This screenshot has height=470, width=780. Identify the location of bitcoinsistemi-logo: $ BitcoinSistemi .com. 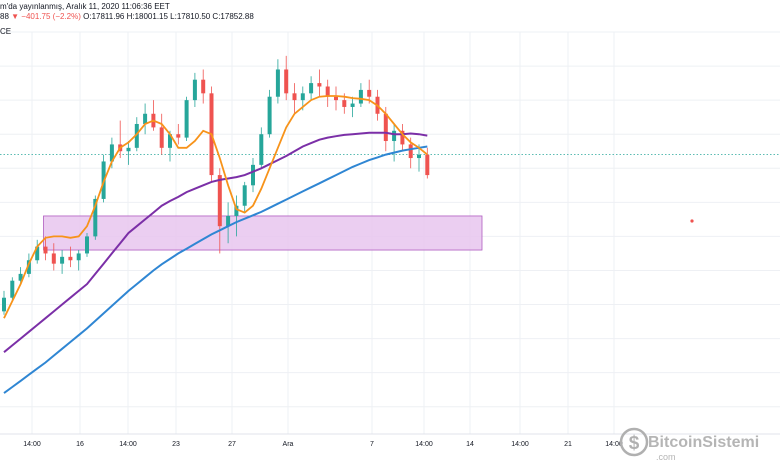
(689, 444).